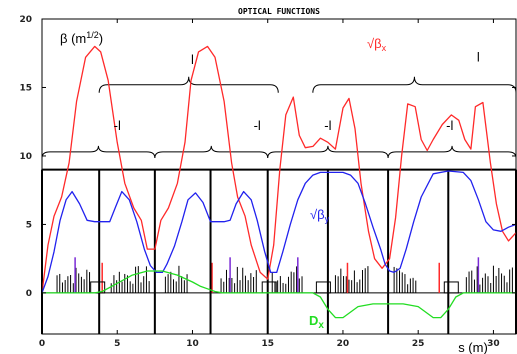 The height and width of the screenshot is (354, 517). What do you see at coordinates (42, 344) in the screenshot?
I see `x-tick-label: 0` at bounding box center [42, 344].